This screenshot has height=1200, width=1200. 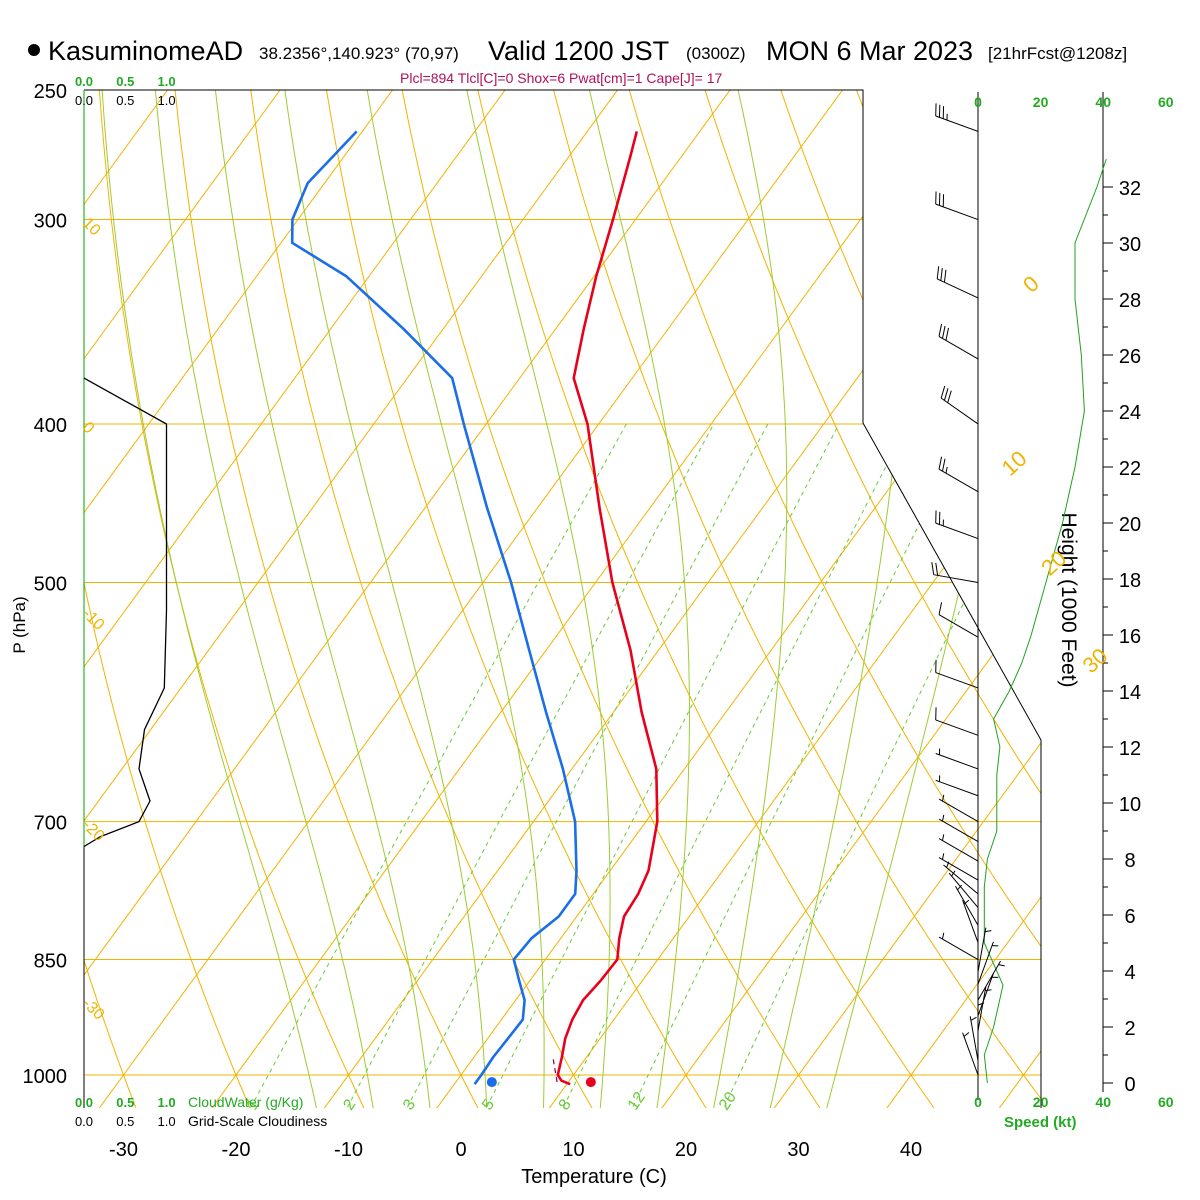 I want to click on cloudiness-trace, so click(x=125, y=612).